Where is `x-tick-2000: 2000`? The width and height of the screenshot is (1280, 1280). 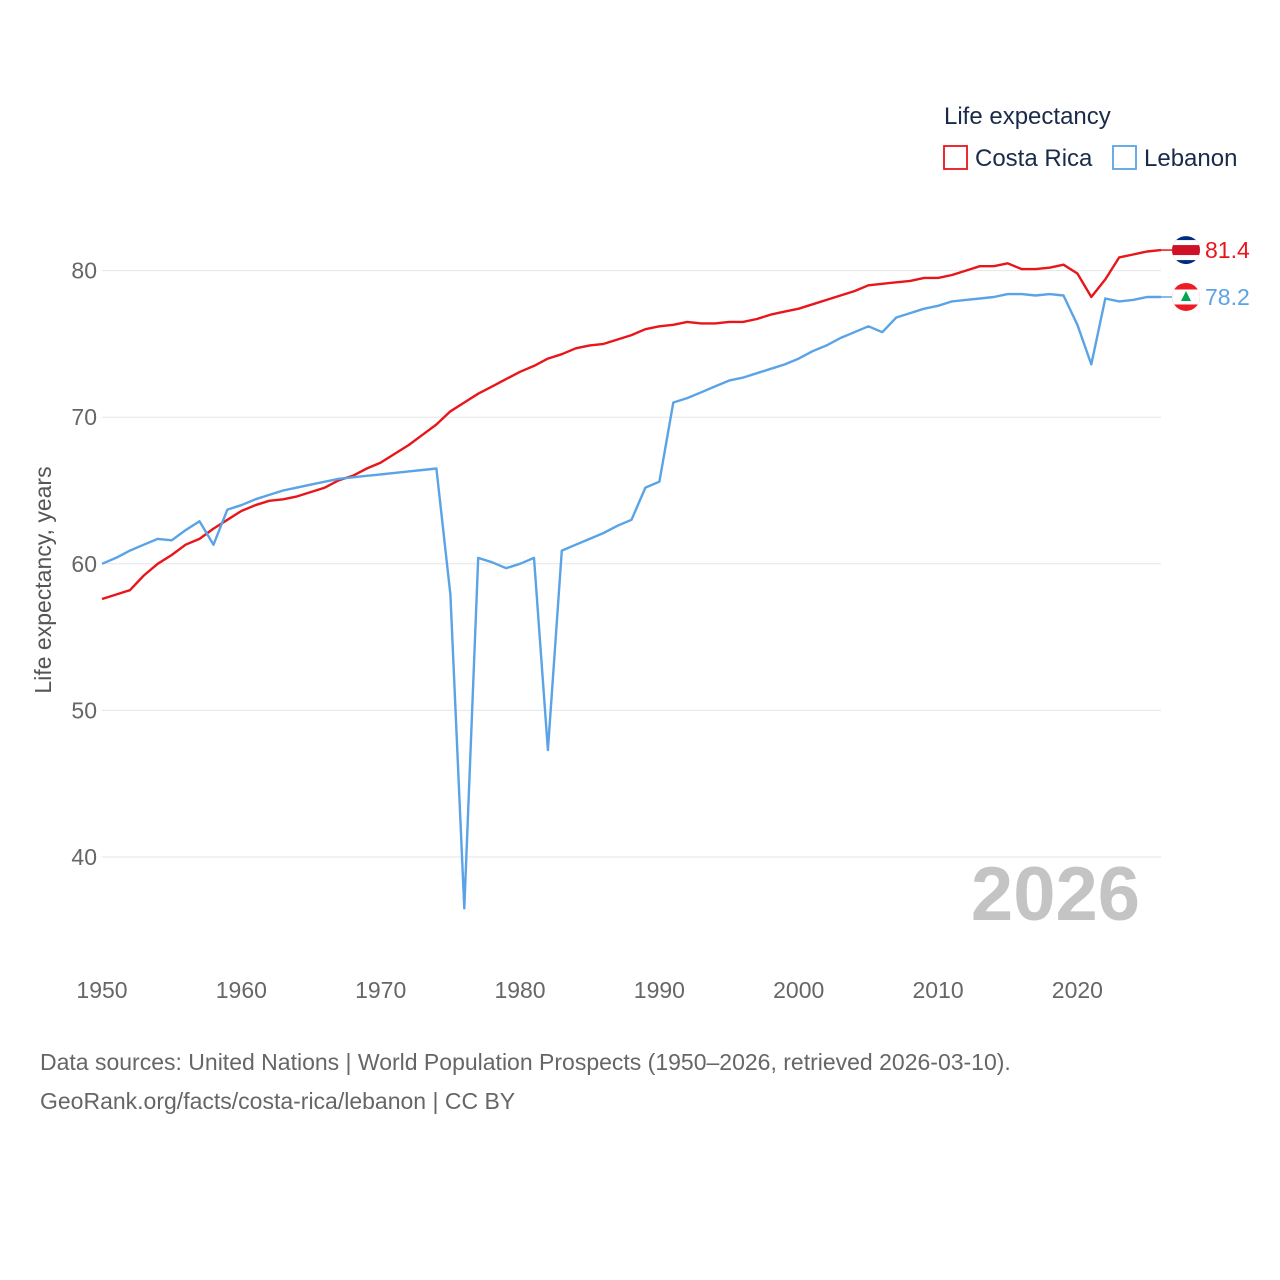
x-tick-2000: 2000 is located at coordinates (798, 990).